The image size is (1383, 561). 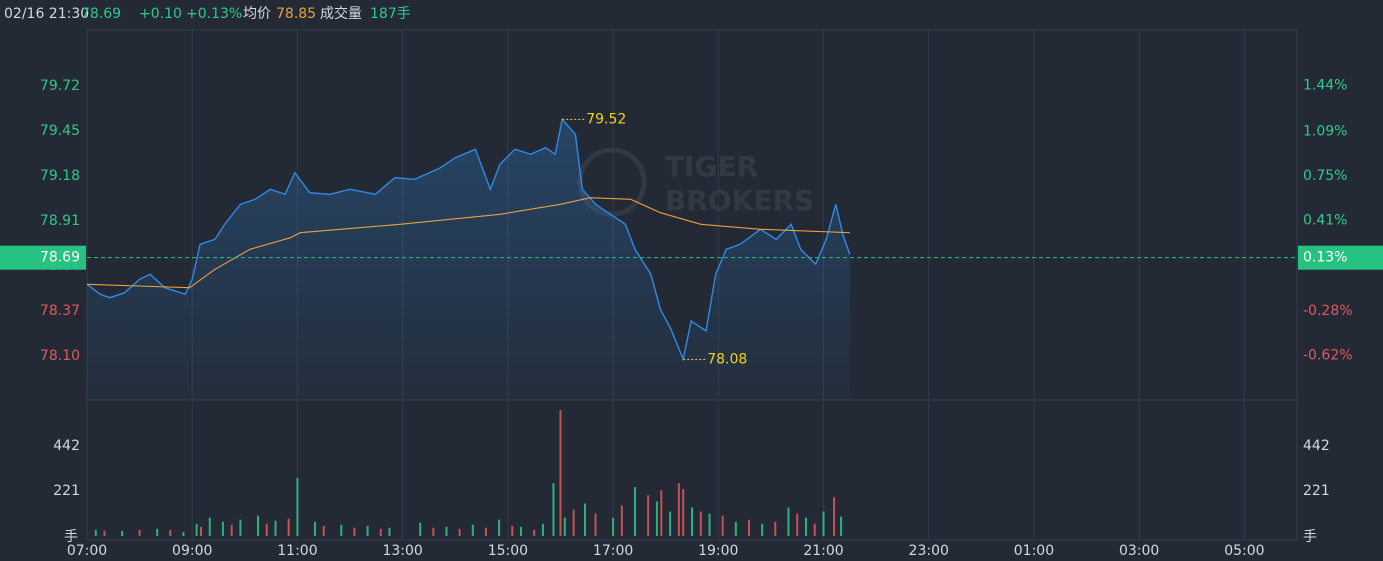 I want to click on x-tick-label: 21:00, so click(x=823, y=551).